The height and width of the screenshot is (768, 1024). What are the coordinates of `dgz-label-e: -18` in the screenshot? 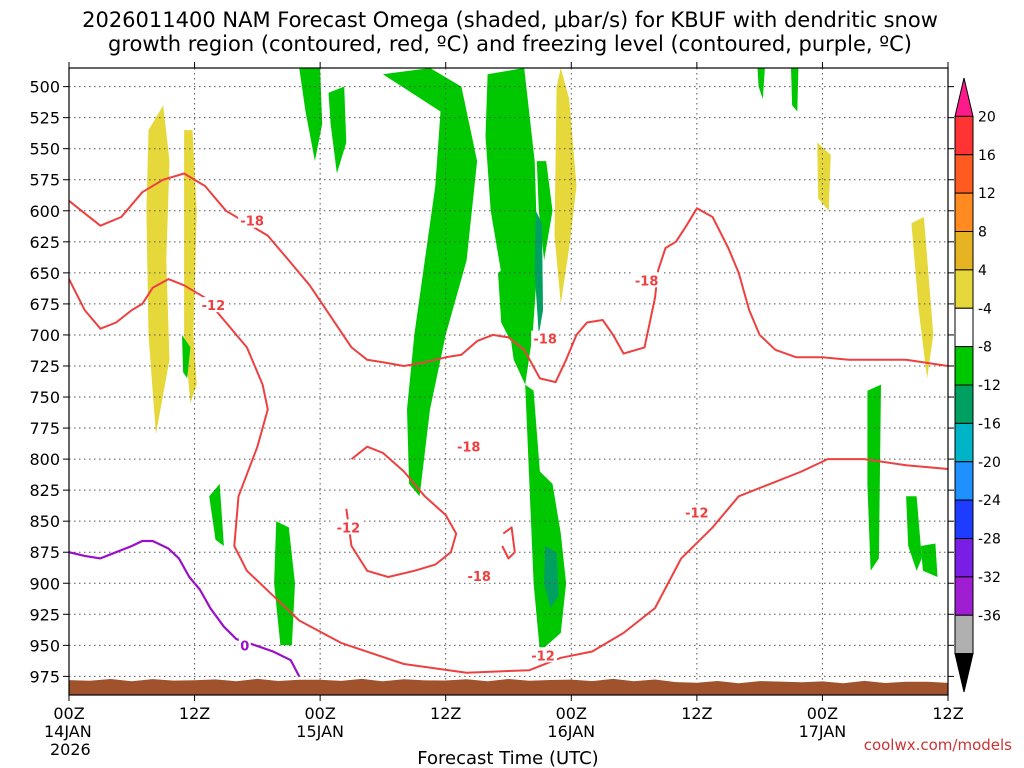 It's located at (469, 448).